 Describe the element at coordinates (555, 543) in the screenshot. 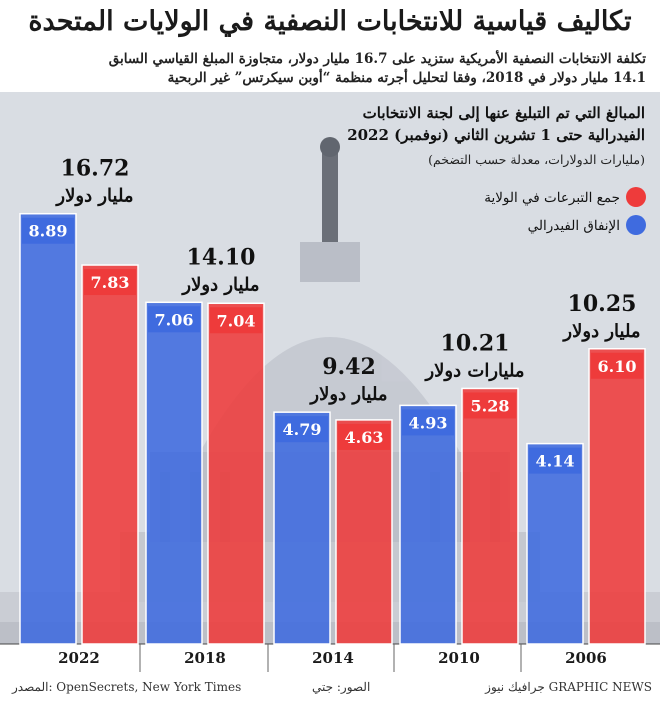

I see `bar-2006-federal` at that location.